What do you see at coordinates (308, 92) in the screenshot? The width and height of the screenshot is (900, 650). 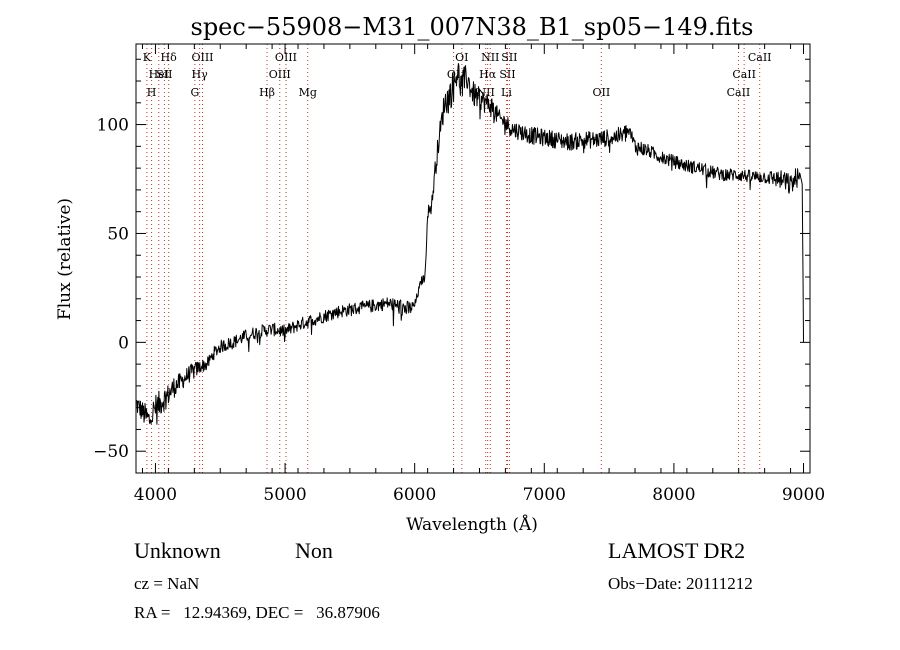 I see `line-label: Mg` at bounding box center [308, 92].